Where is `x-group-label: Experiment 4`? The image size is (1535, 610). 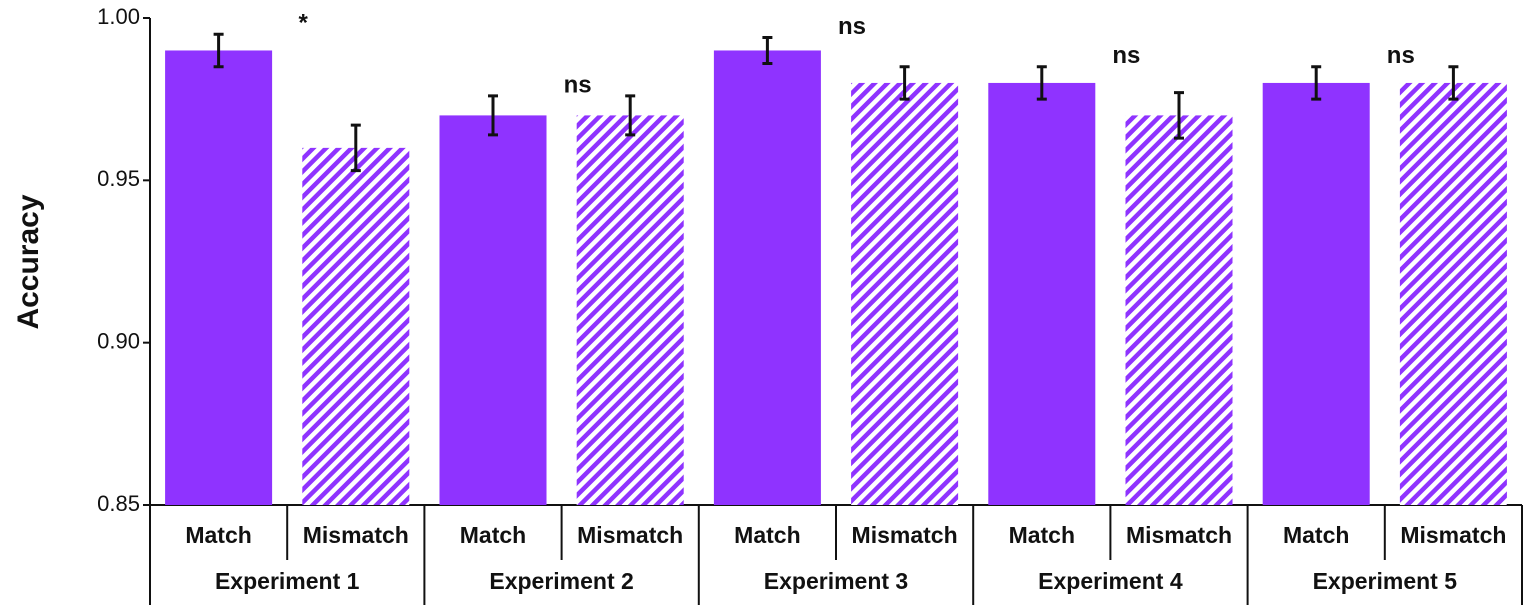 x-group-label: Experiment 4 is located at coordinates (1110, 581).